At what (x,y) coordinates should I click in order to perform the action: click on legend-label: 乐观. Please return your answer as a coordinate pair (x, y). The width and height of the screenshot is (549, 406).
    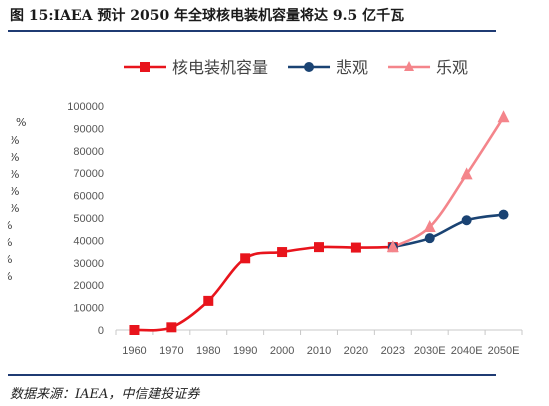
    Looking at the image, I should click on (452, 67).